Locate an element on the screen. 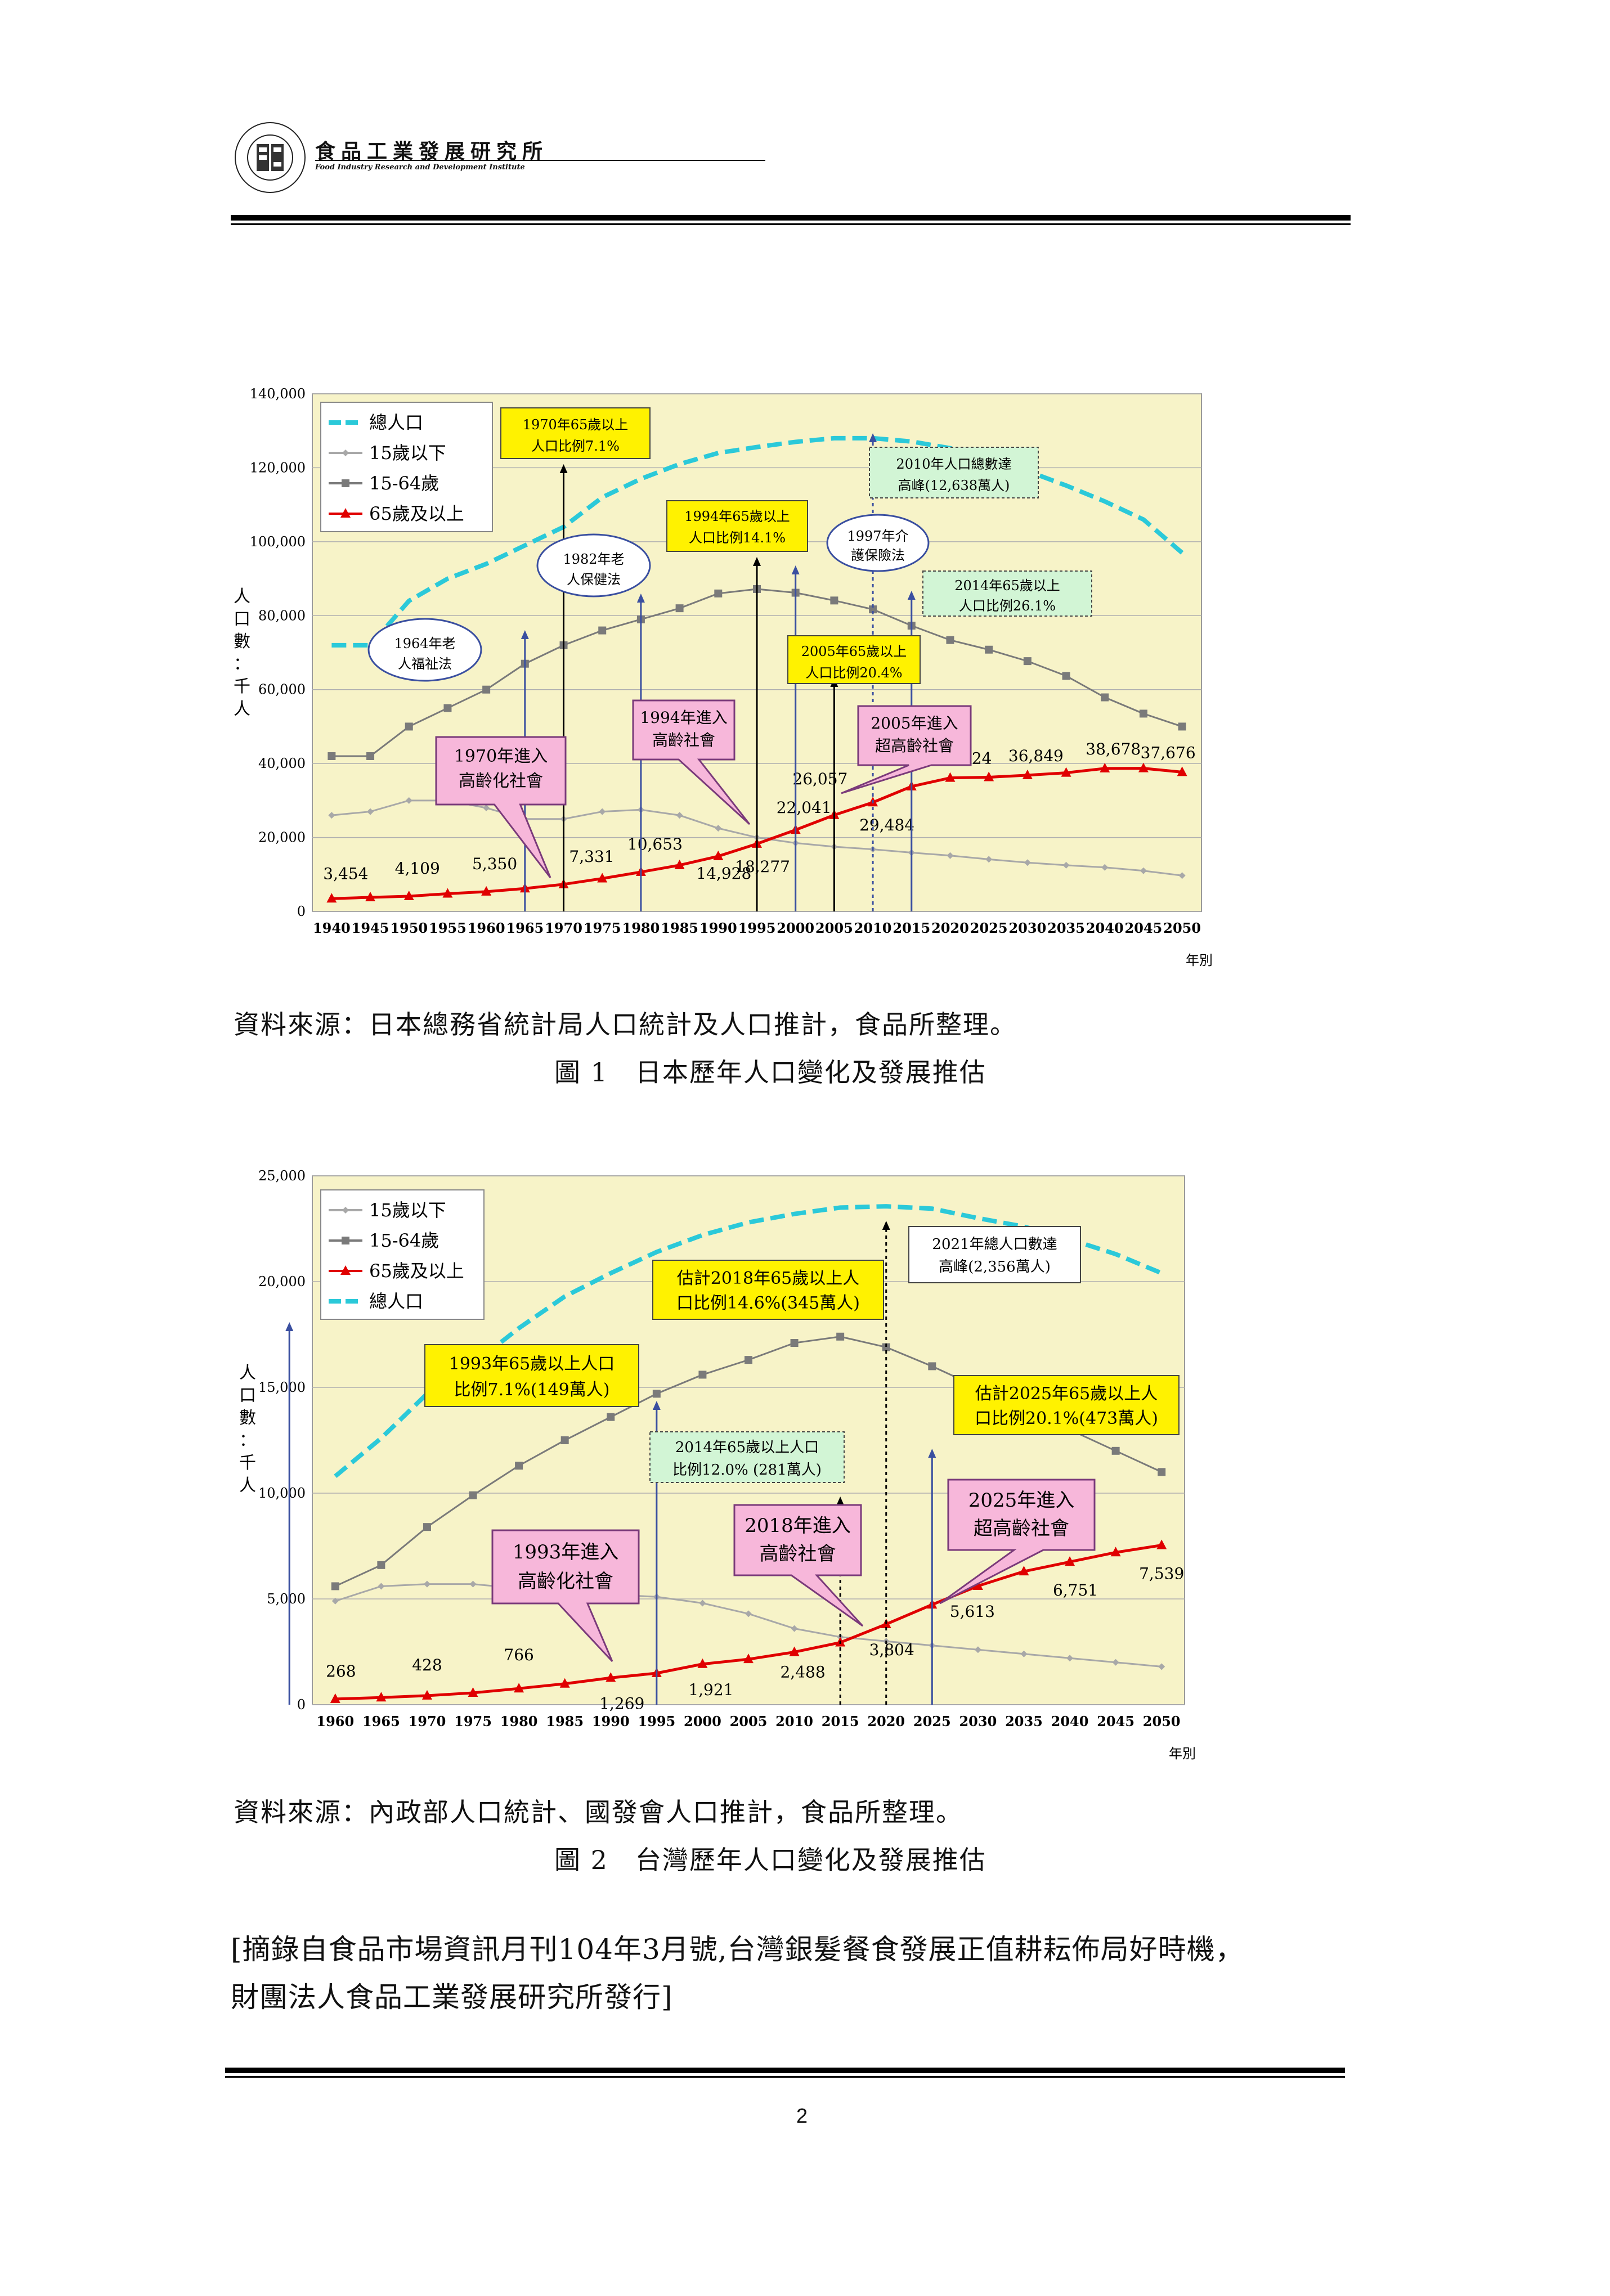  y-axis-label: 人口數：千人 is located at coordinates (248, 1429).